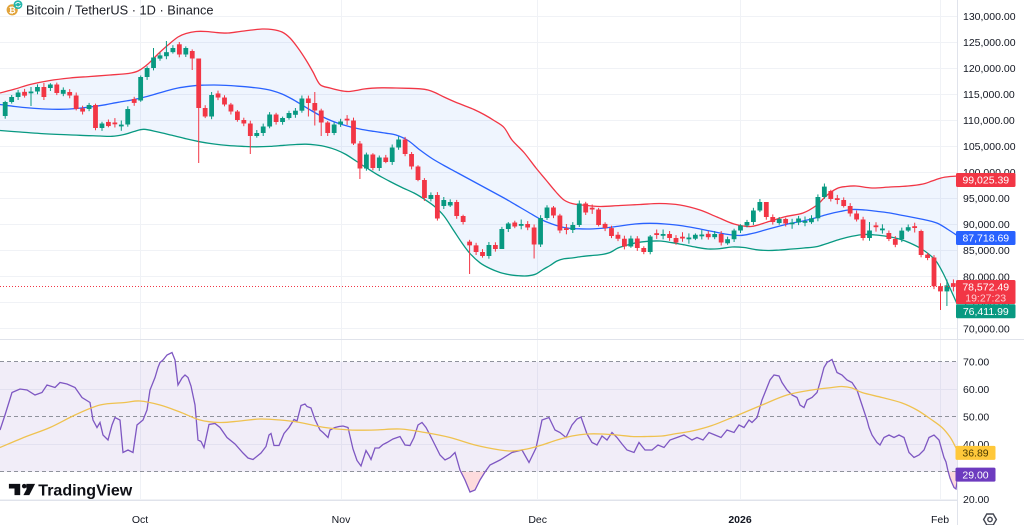 The image size is (1024, 525). Describe the element at coordinates (989, 69) in the screenshot. I see `svg-text: 120,000.00` at that location.